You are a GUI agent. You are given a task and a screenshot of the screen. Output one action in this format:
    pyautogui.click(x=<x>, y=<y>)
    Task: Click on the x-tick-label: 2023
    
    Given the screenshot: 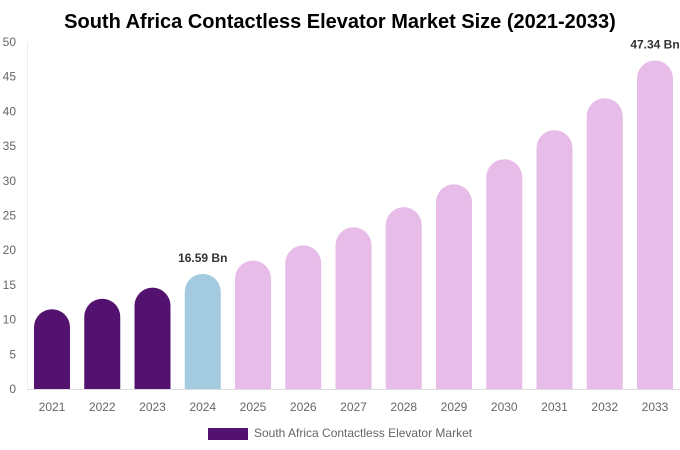 What is the action you would take?
    pyautogui.click(x=152, y=407)
    